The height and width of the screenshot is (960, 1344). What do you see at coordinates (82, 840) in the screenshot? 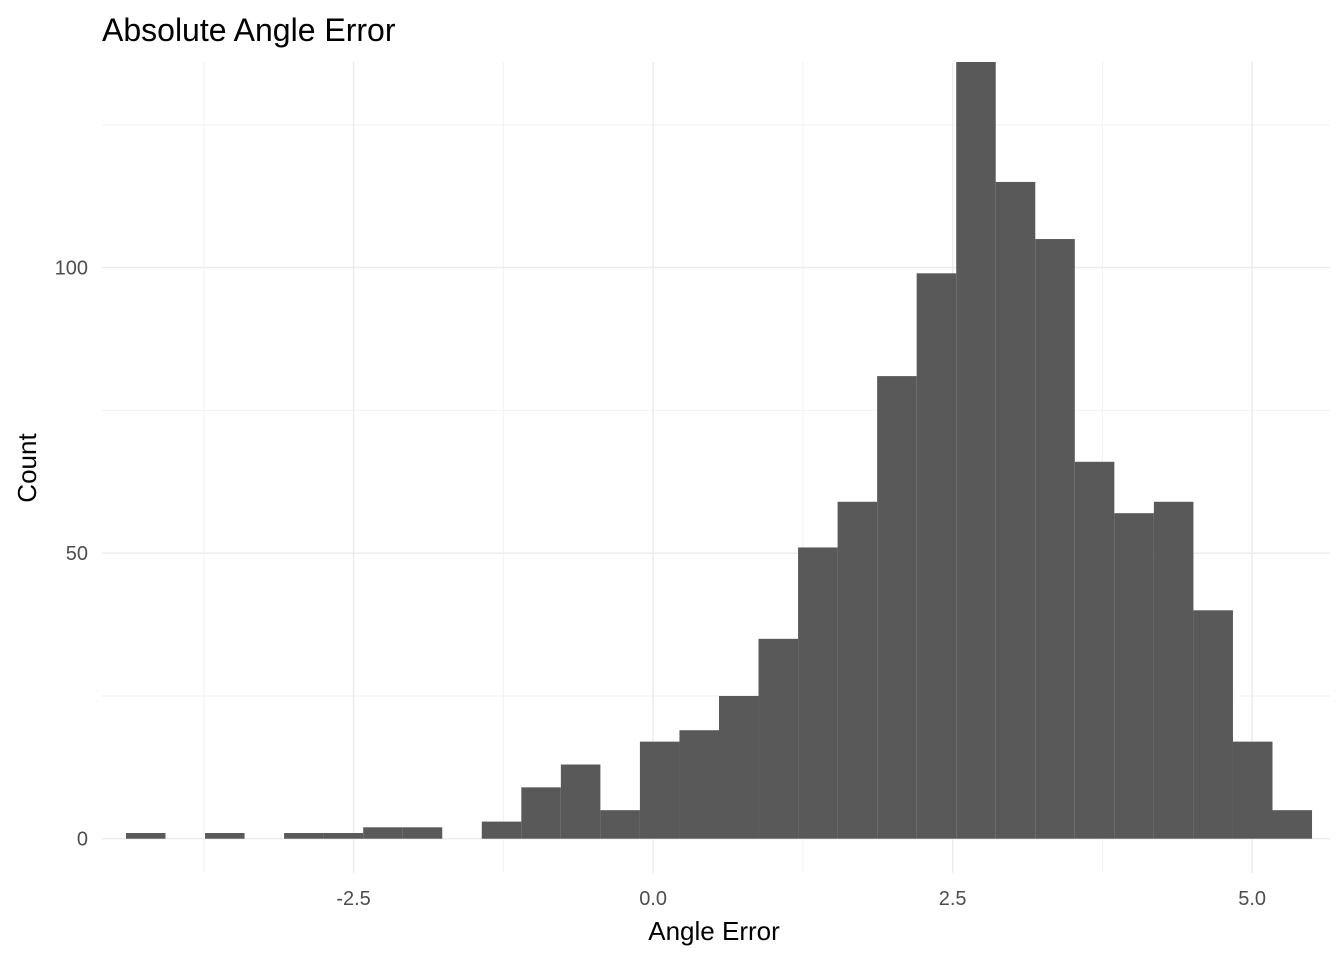
I see `y-tick-label: 0` at bounding box center [82, 840].